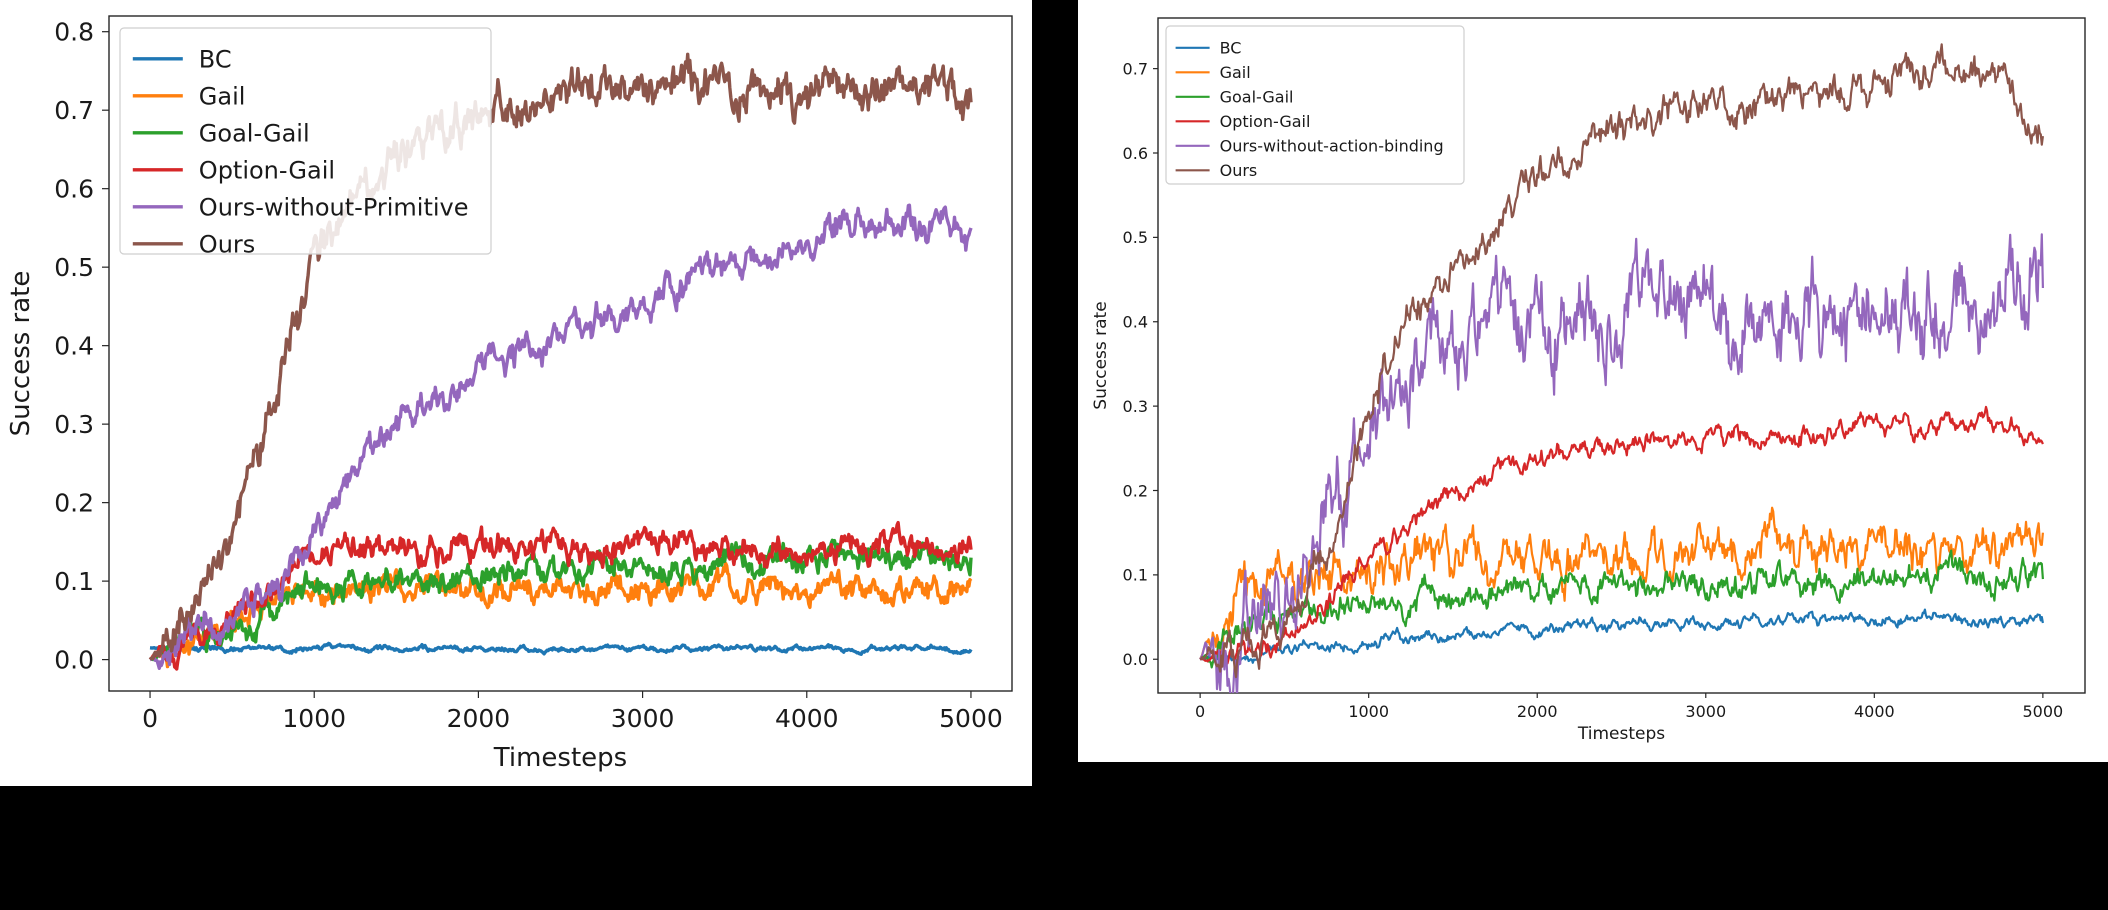 This screenshot has width=2108, height=910. Describe the element at coordinates (1332, 146) in the screenshot. I see `legend-label-ours-without-action-binding: Ours-without-action-binding` at that location.